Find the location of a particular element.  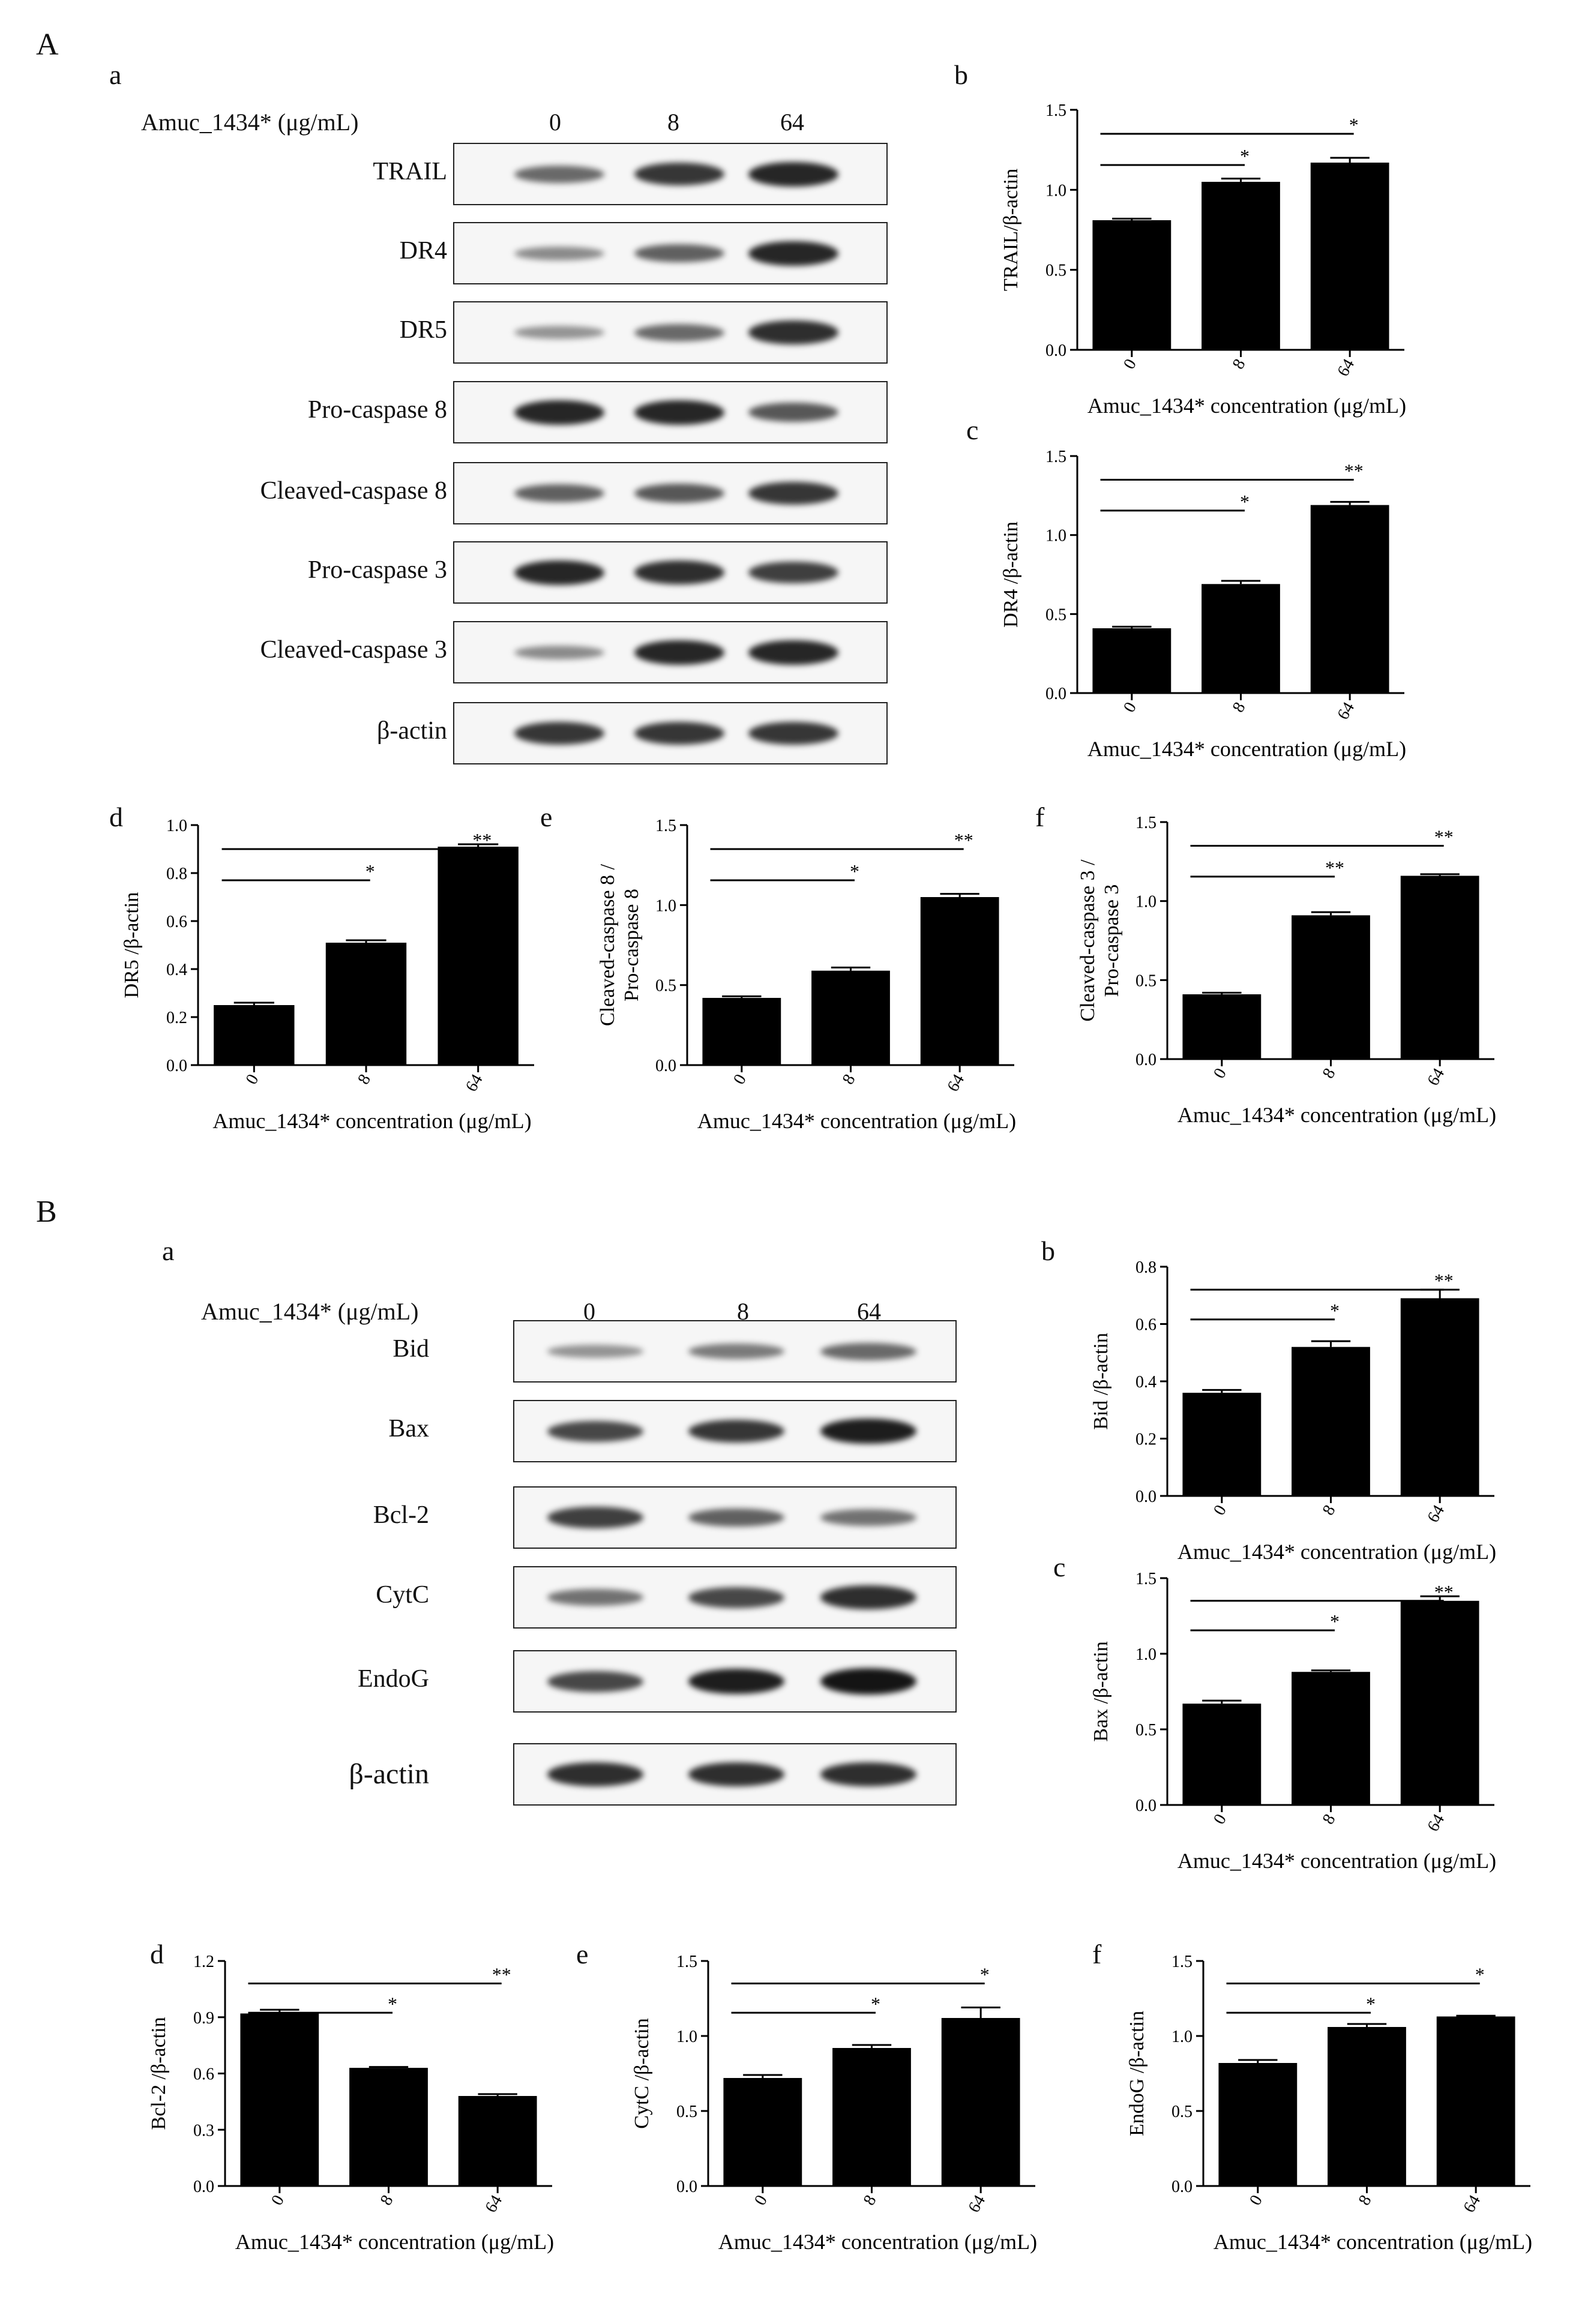

panel-label-B: B is located at coordinates (46, 1212).